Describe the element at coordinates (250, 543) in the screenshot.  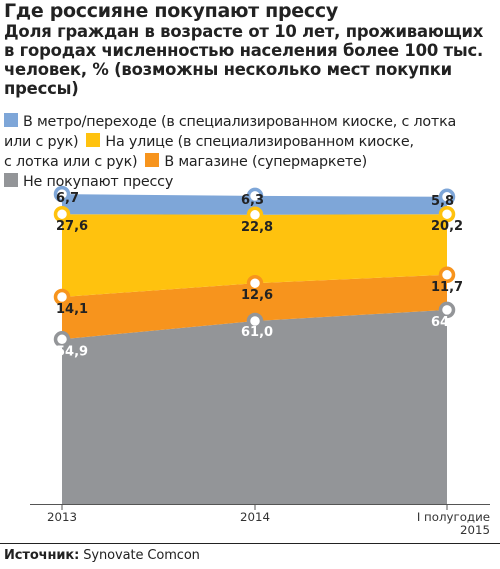
I see `footer-rule` at that location.